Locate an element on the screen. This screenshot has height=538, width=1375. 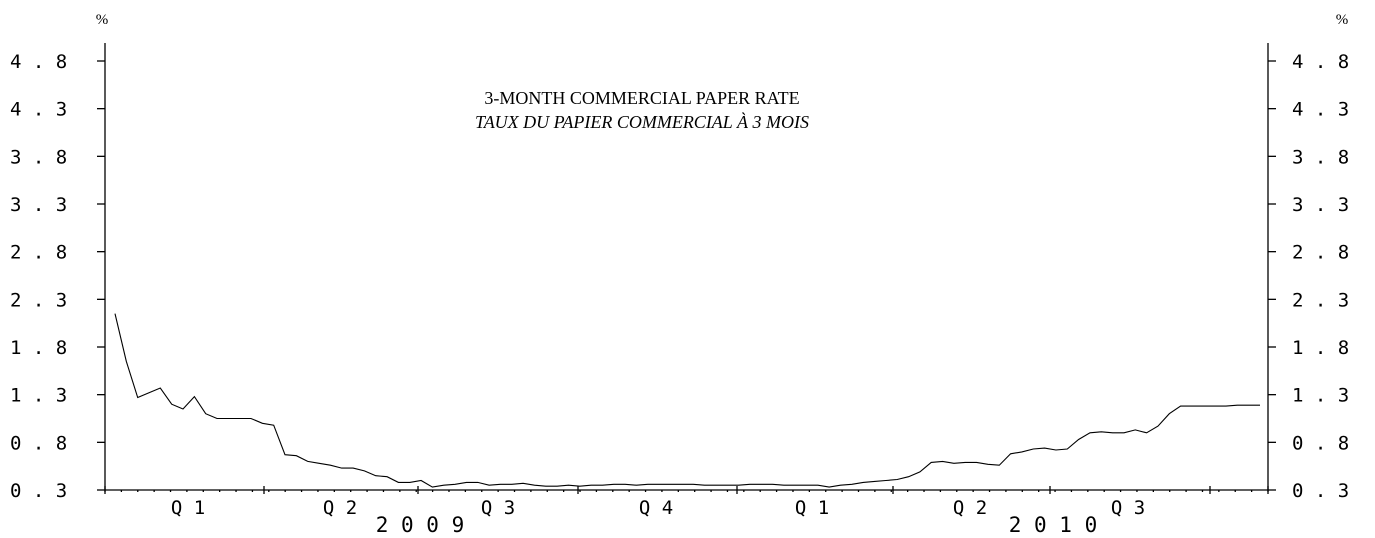
y-unit-label-left: % is located at coordinates (102, 20).